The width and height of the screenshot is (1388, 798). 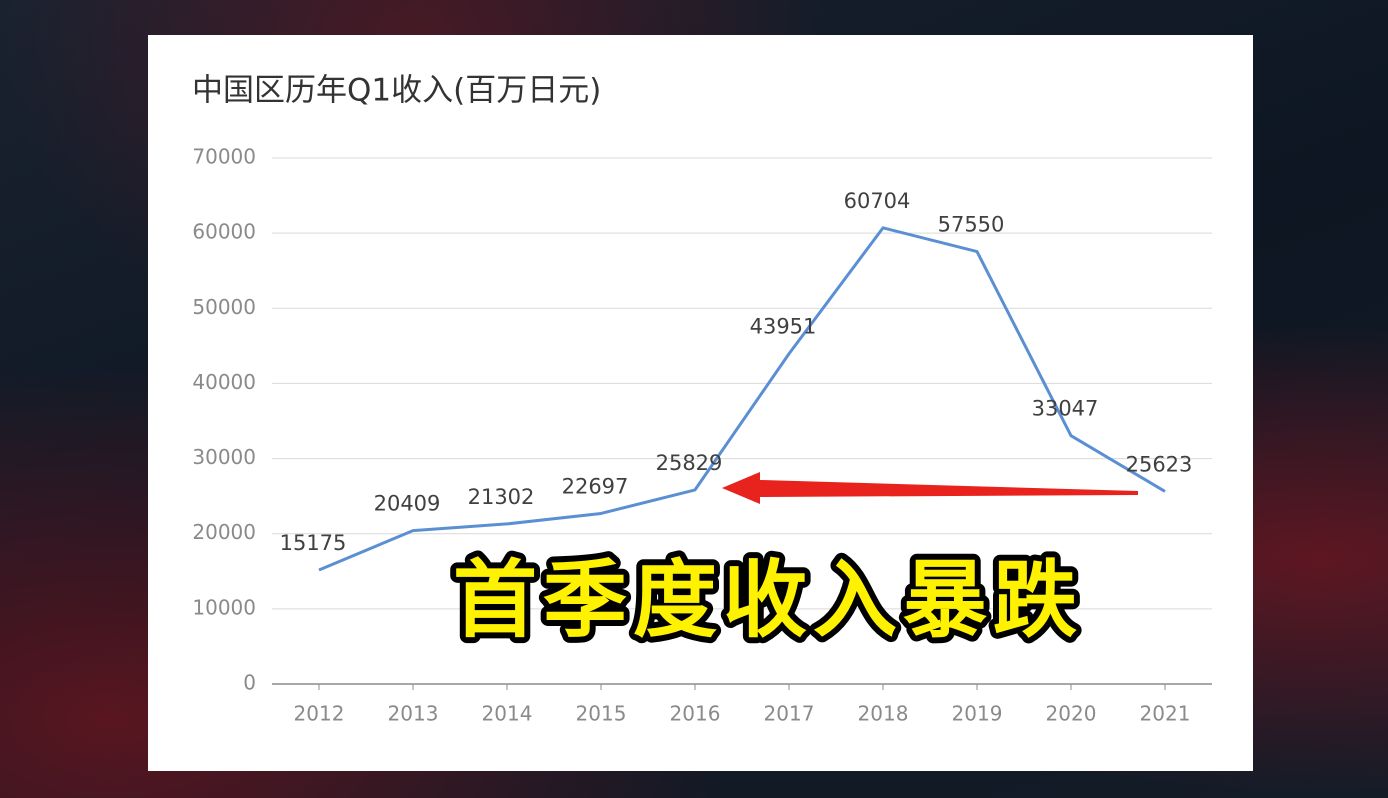 I want to click on x-tick-label: 2020, so click(x=1071, y=714).